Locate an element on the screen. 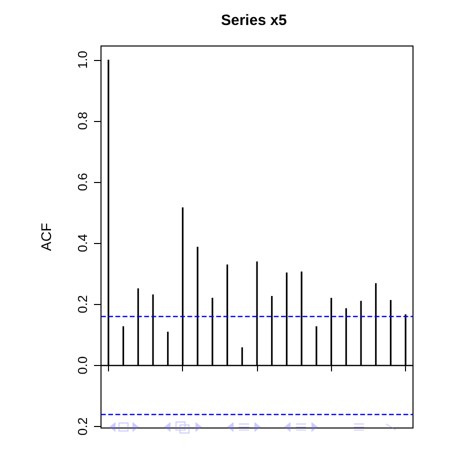 This screenshot has width=465, height=450. chart-title: Series x5 is located at coordinates (254, 20).